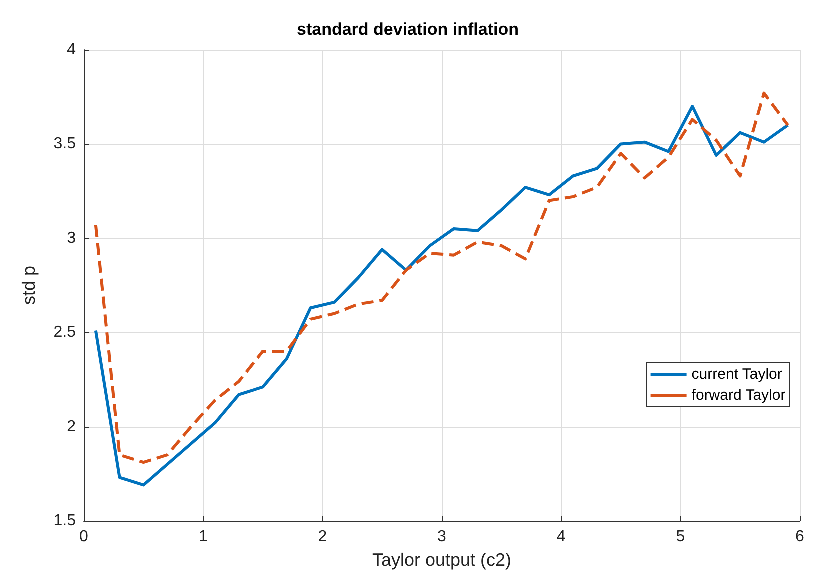  What do you see at coordinates (408, 29) in the screenshot?
I see `chart-title: standard deviation inflation` at bounding box center [408, 29].